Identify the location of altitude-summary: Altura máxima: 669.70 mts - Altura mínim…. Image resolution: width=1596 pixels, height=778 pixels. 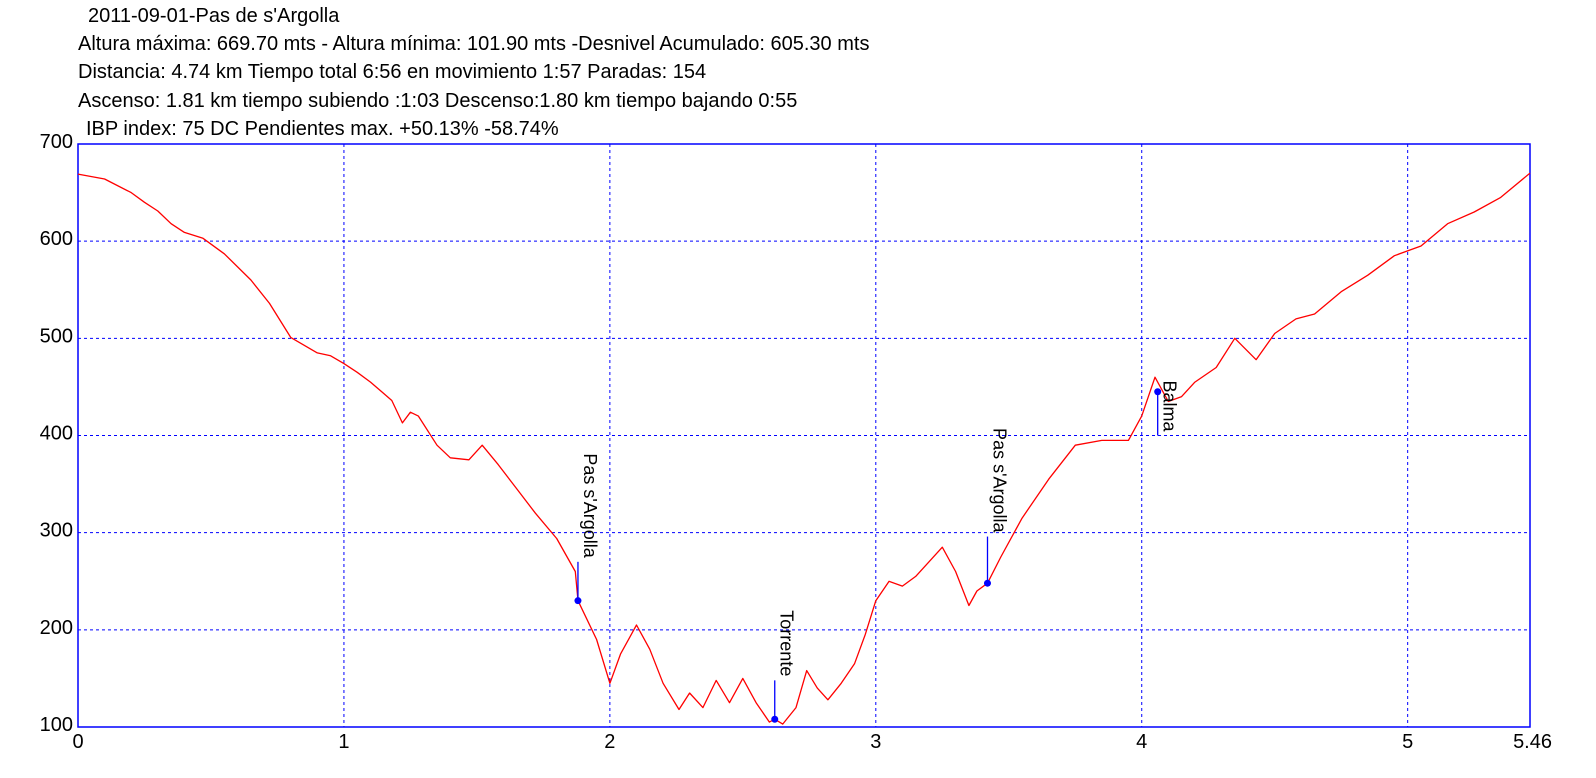
(474, 44).